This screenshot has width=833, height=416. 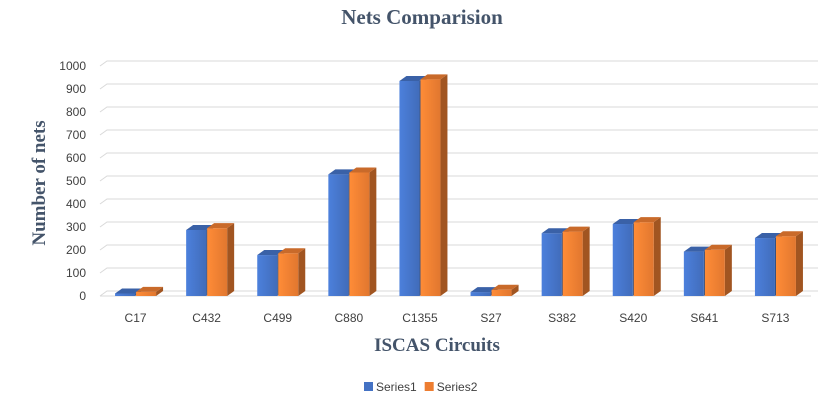 I want to click on y-tick-label: 500, so click(x=76, y=181).